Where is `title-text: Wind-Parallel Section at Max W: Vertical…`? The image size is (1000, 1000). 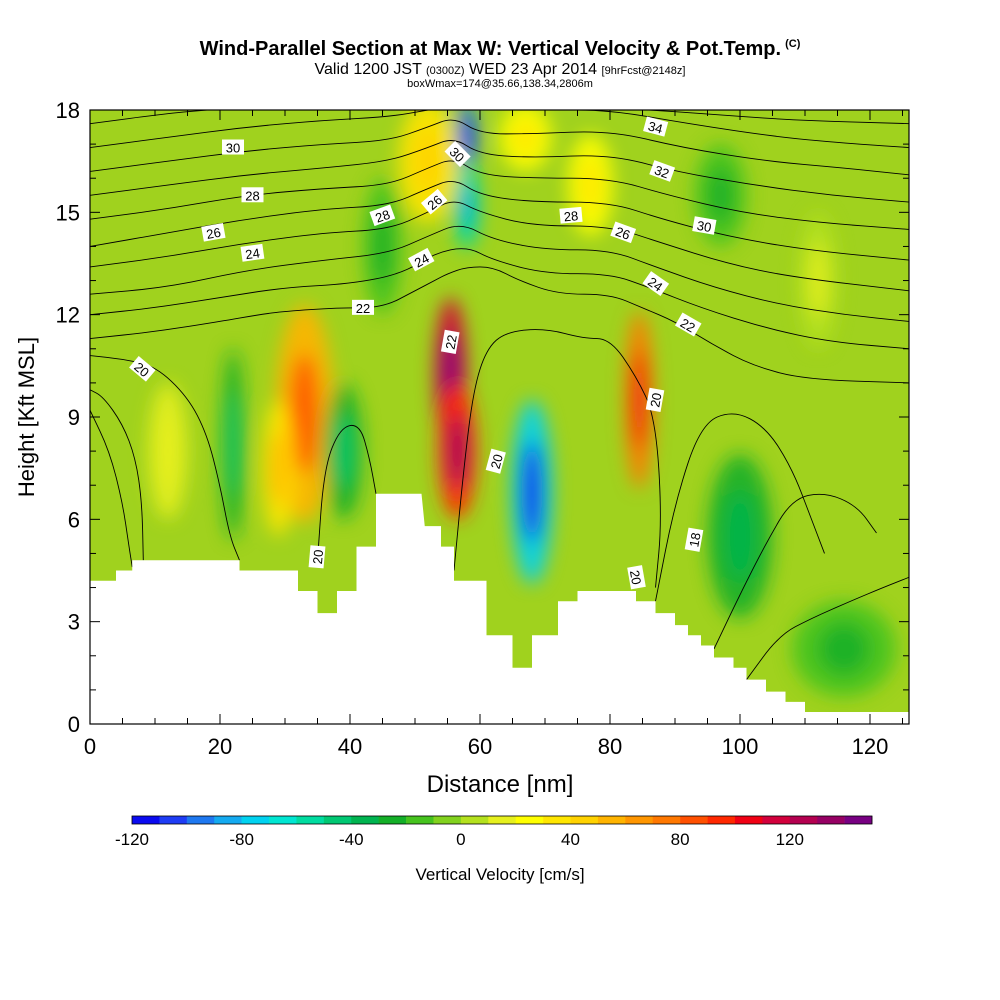
title-text: Wind-Parallel Section at Max W: Vertical… is located at coordinates (490, 49).